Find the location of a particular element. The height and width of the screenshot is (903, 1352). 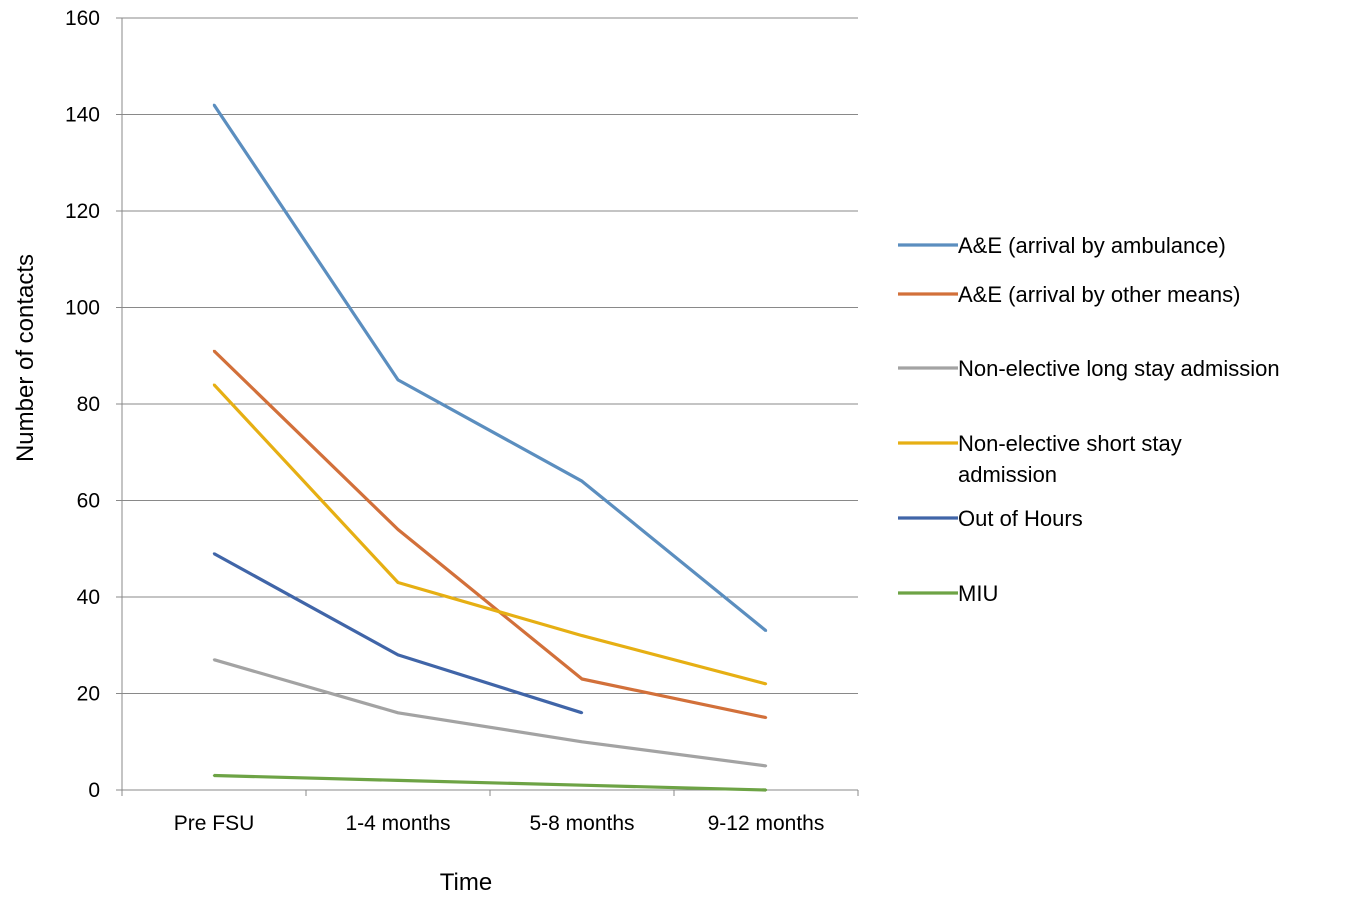

y-tick-label: 100 is located at coordinates (82, 308).